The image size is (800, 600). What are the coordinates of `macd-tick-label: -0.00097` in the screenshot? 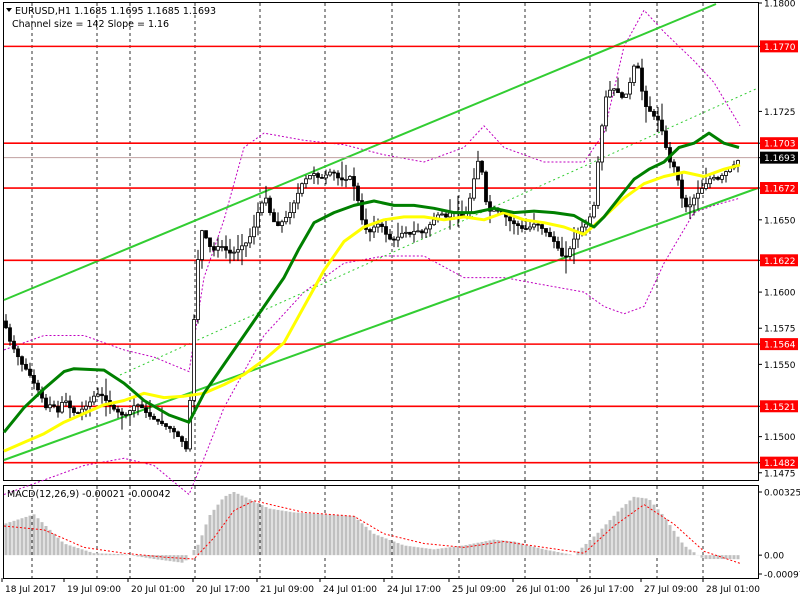 It's located at (782, 576).